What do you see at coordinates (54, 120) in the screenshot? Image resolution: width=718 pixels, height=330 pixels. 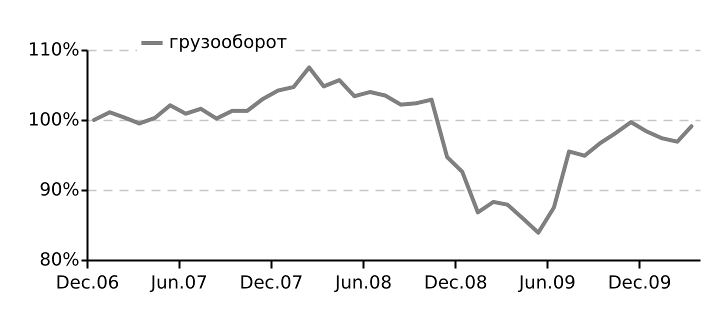 I see `y-tick-label: 100%` at bounding box center [54, 120].